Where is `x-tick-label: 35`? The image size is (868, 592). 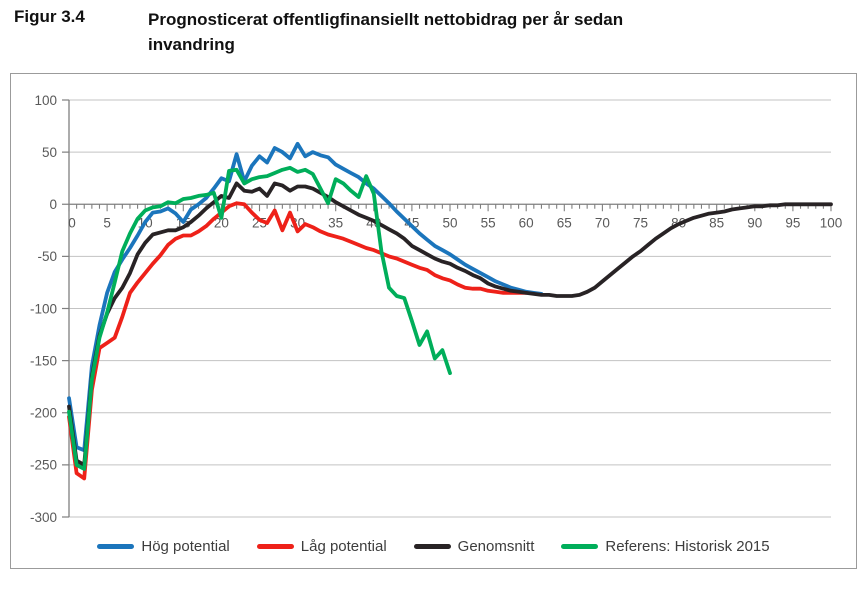
x-tick-label: 35 is located at coordinates (335, 222).